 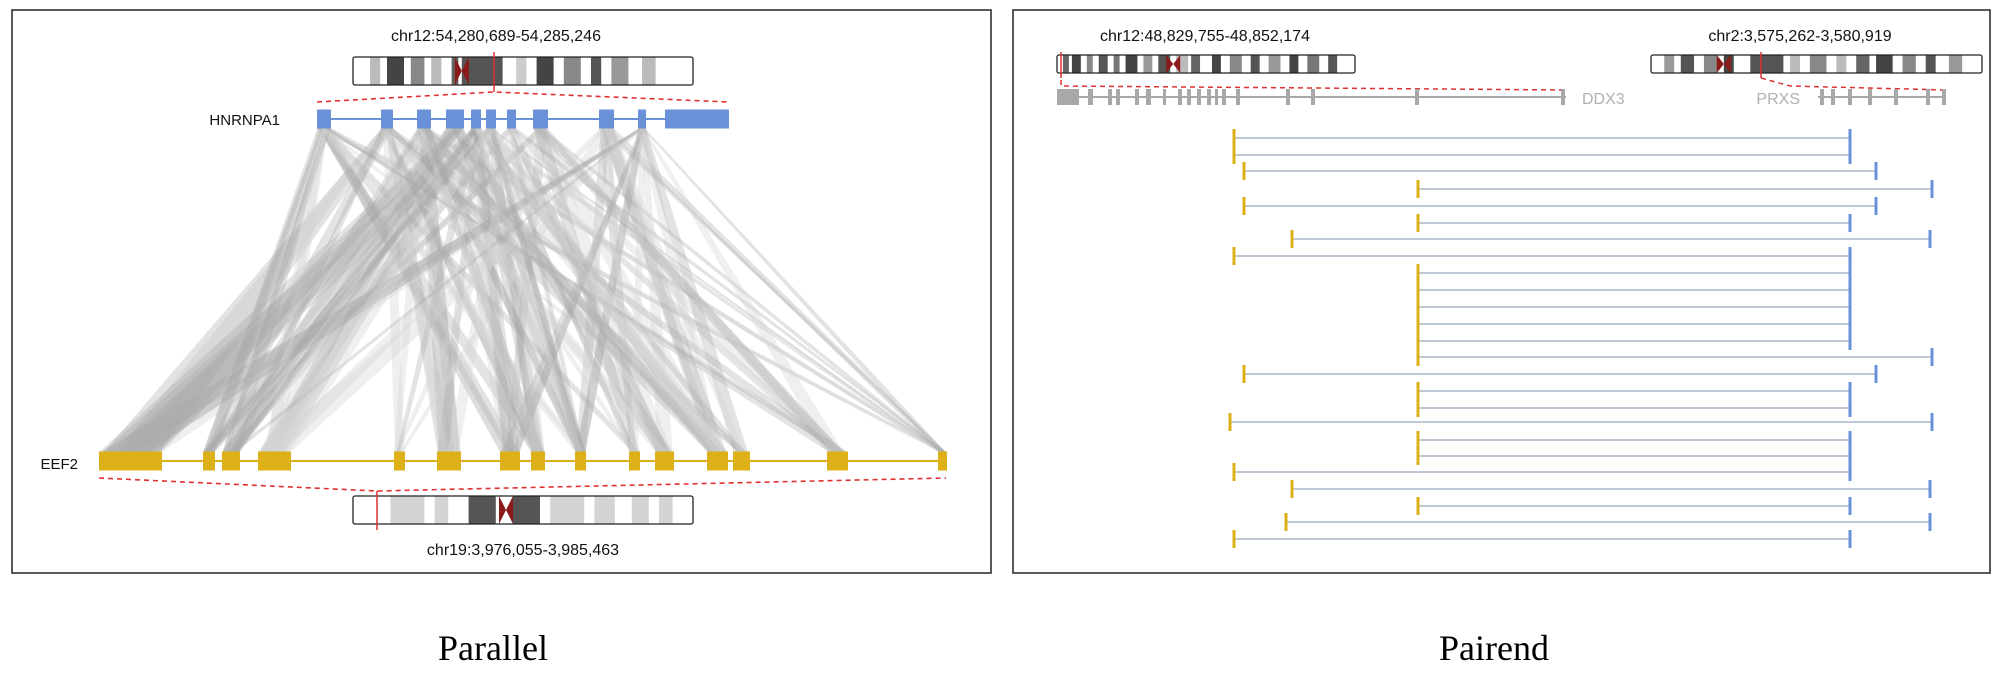 What do you see at coordinates (1854, 84) in the screenshot?
I see `right-zoom-guide` at bounding box center [1854, 84].